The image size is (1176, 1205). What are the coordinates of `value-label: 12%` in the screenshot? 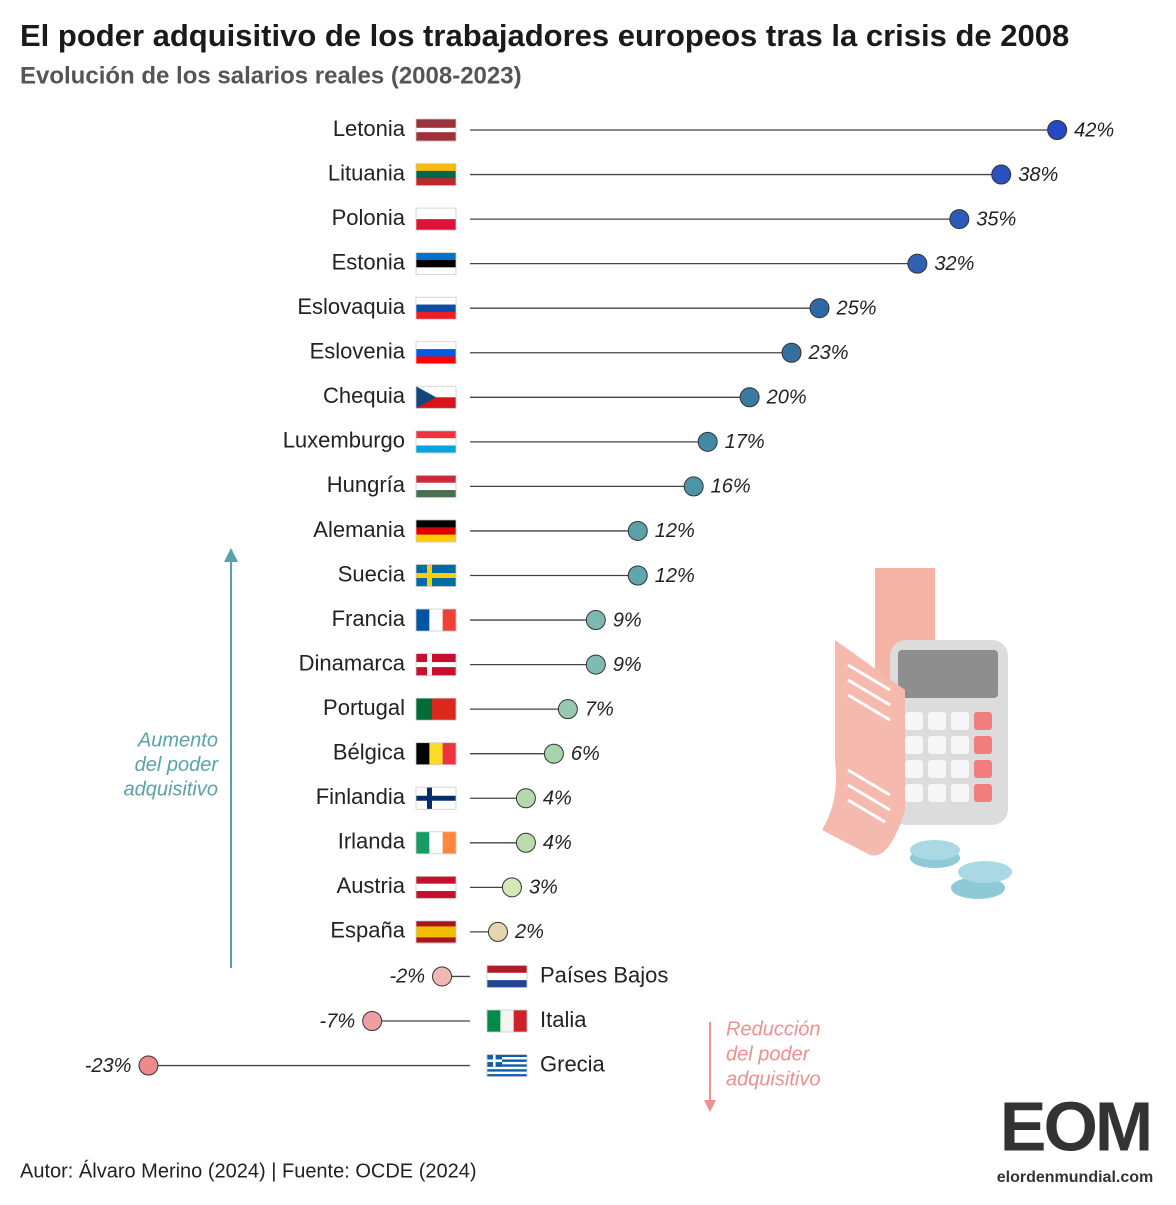 It's located at (675, 576).